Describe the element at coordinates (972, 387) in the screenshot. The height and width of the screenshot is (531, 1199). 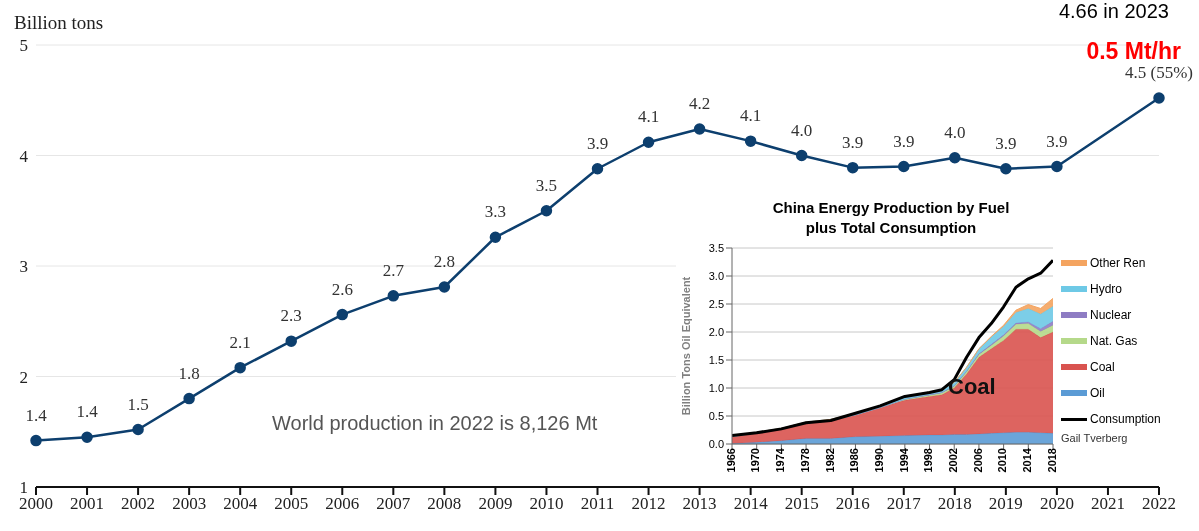
I see `annotation: Coal` at that location.